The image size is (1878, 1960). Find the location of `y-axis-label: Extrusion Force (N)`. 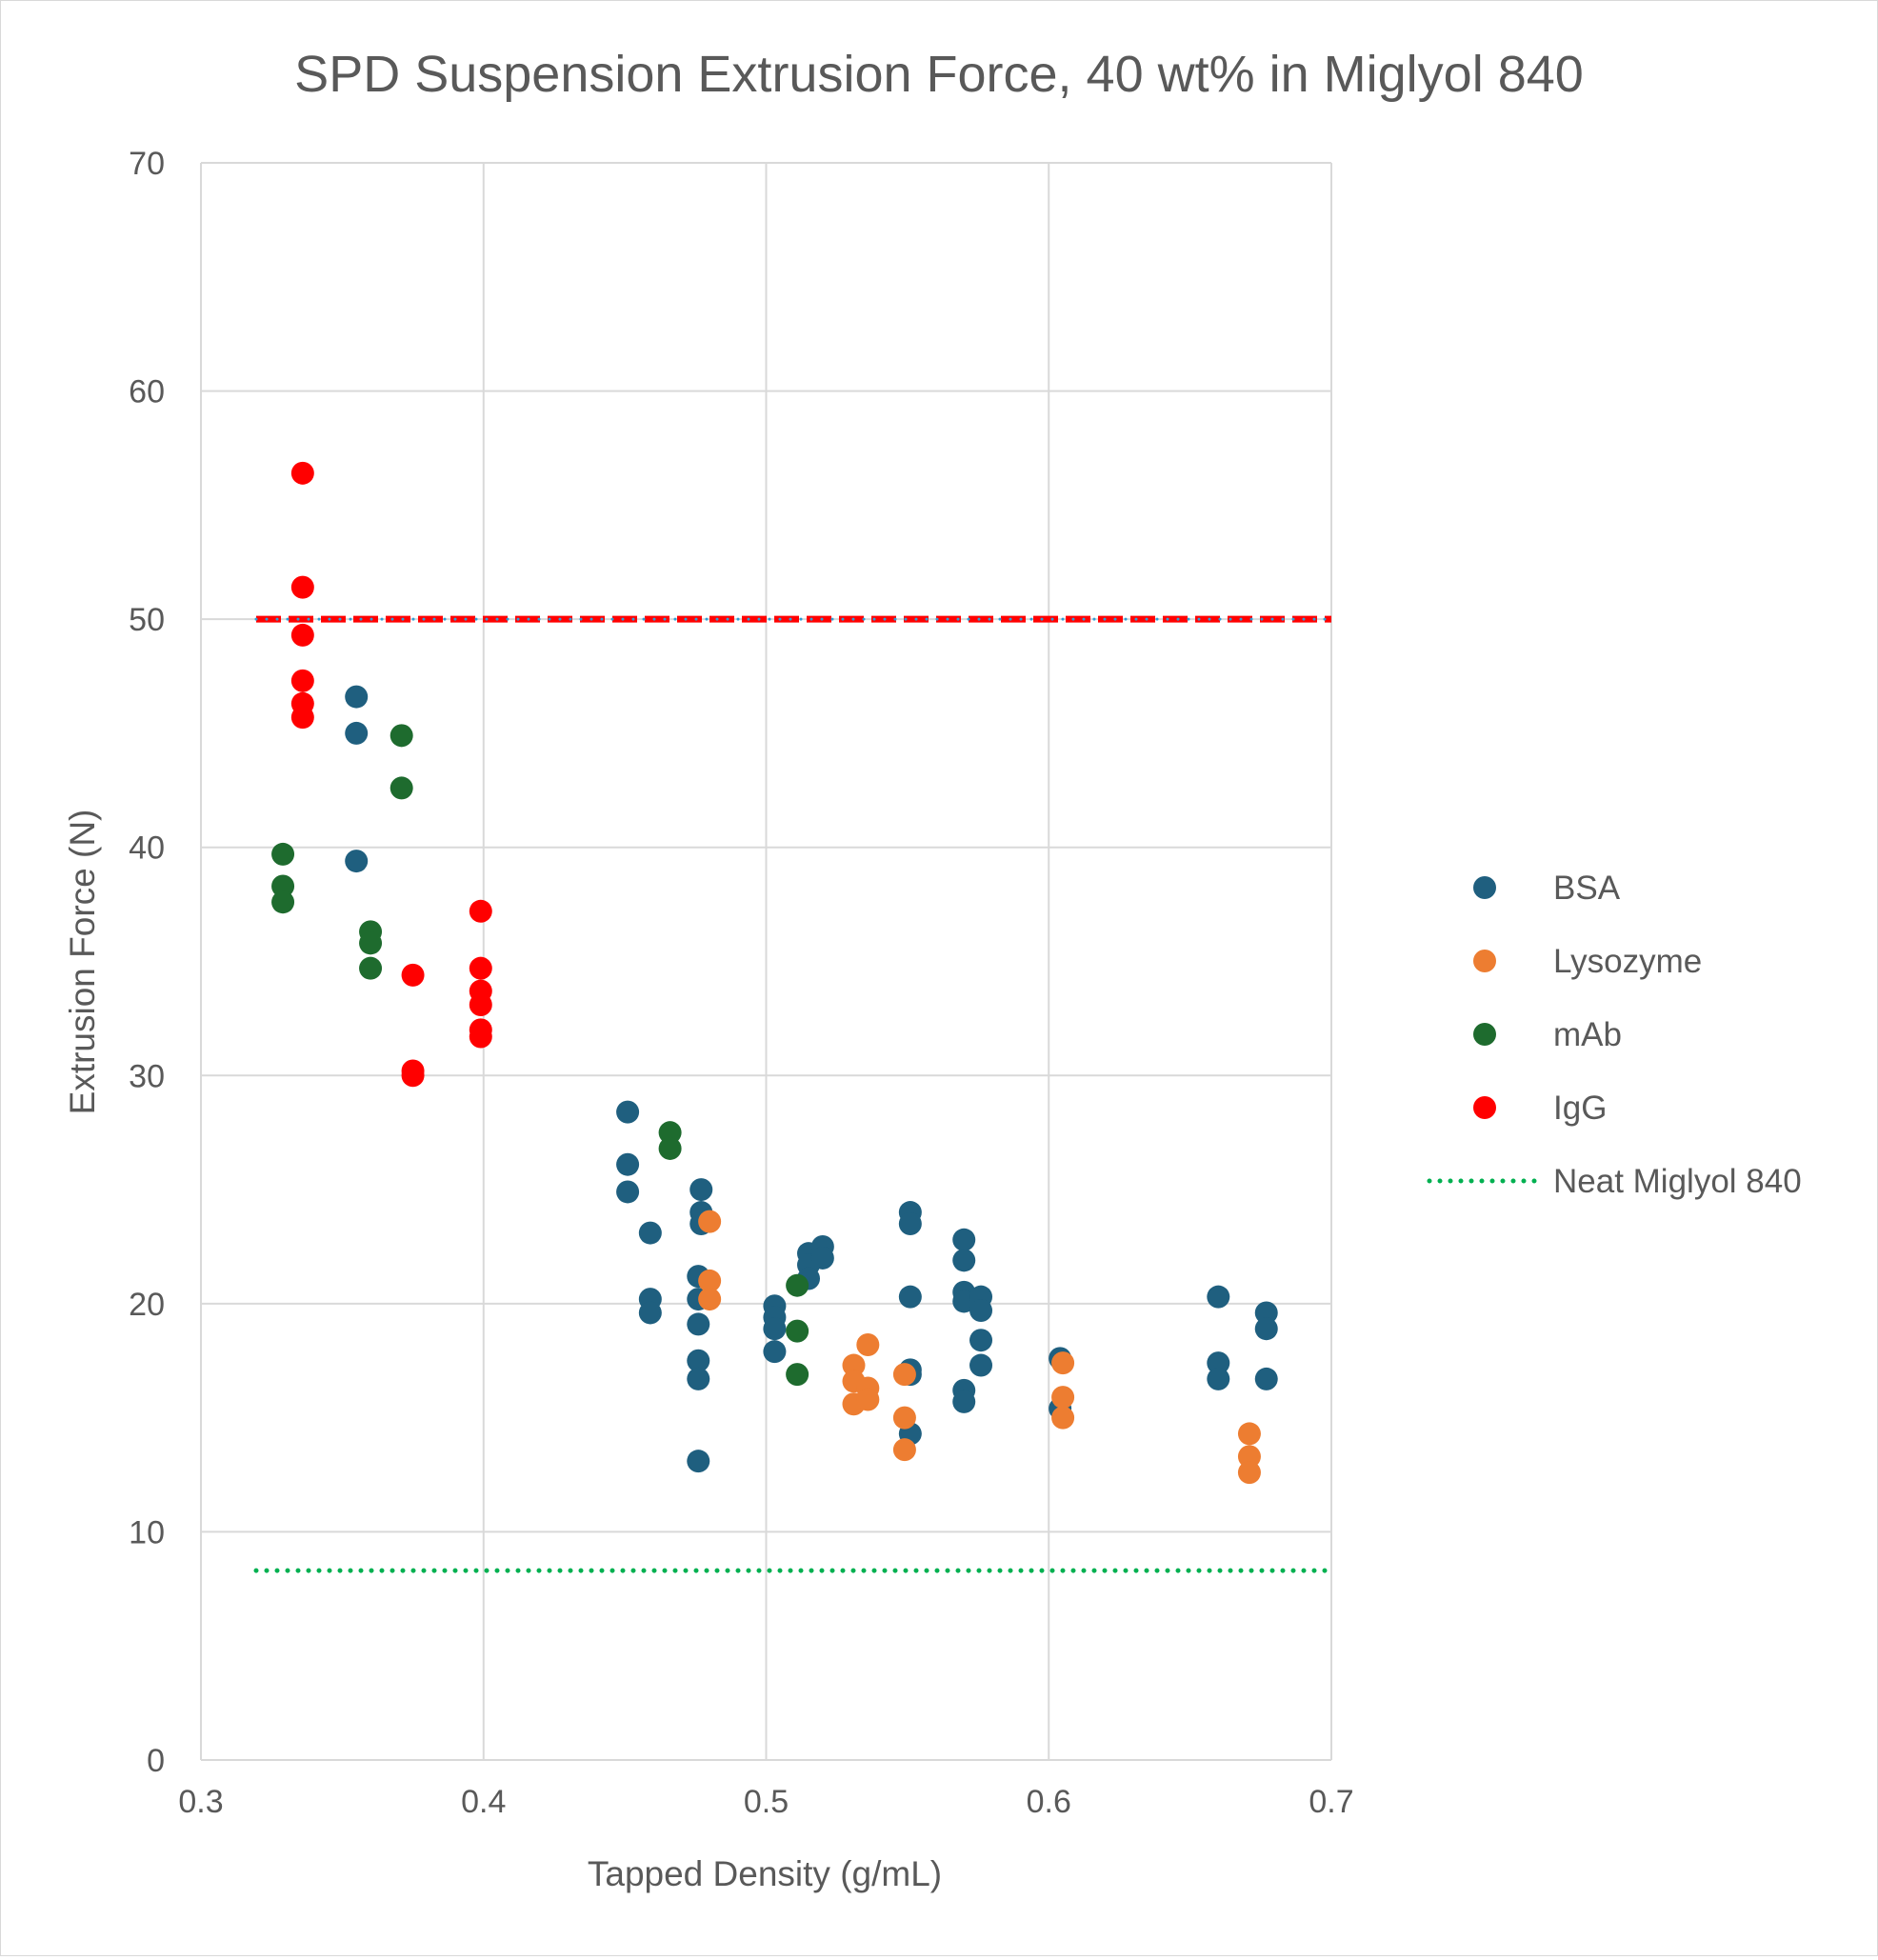

y-axis-label: Extrusion Force (N) is located at coordinates (82, 962).